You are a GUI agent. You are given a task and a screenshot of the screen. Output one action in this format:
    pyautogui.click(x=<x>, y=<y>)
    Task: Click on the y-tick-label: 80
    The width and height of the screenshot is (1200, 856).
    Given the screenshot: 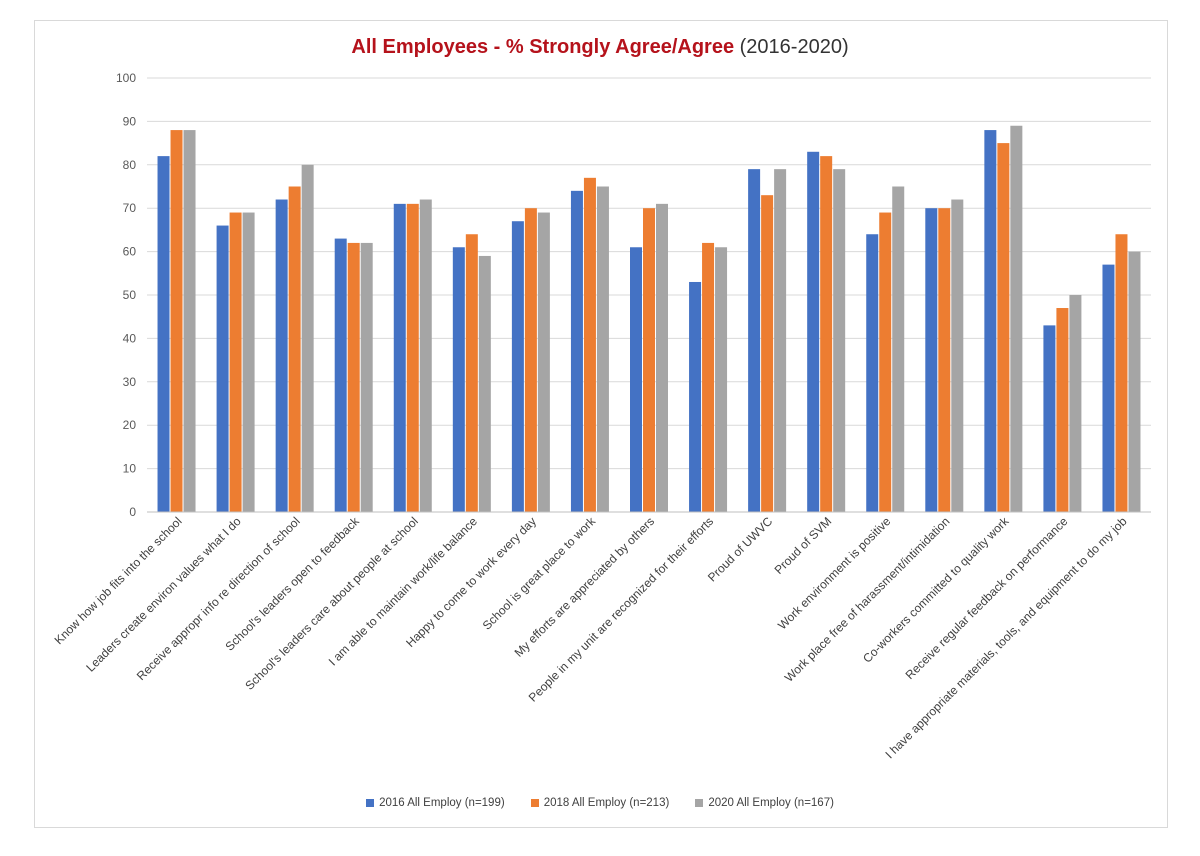 What is the action you would take?
    pyautogui.click(x=130, y=165)
    